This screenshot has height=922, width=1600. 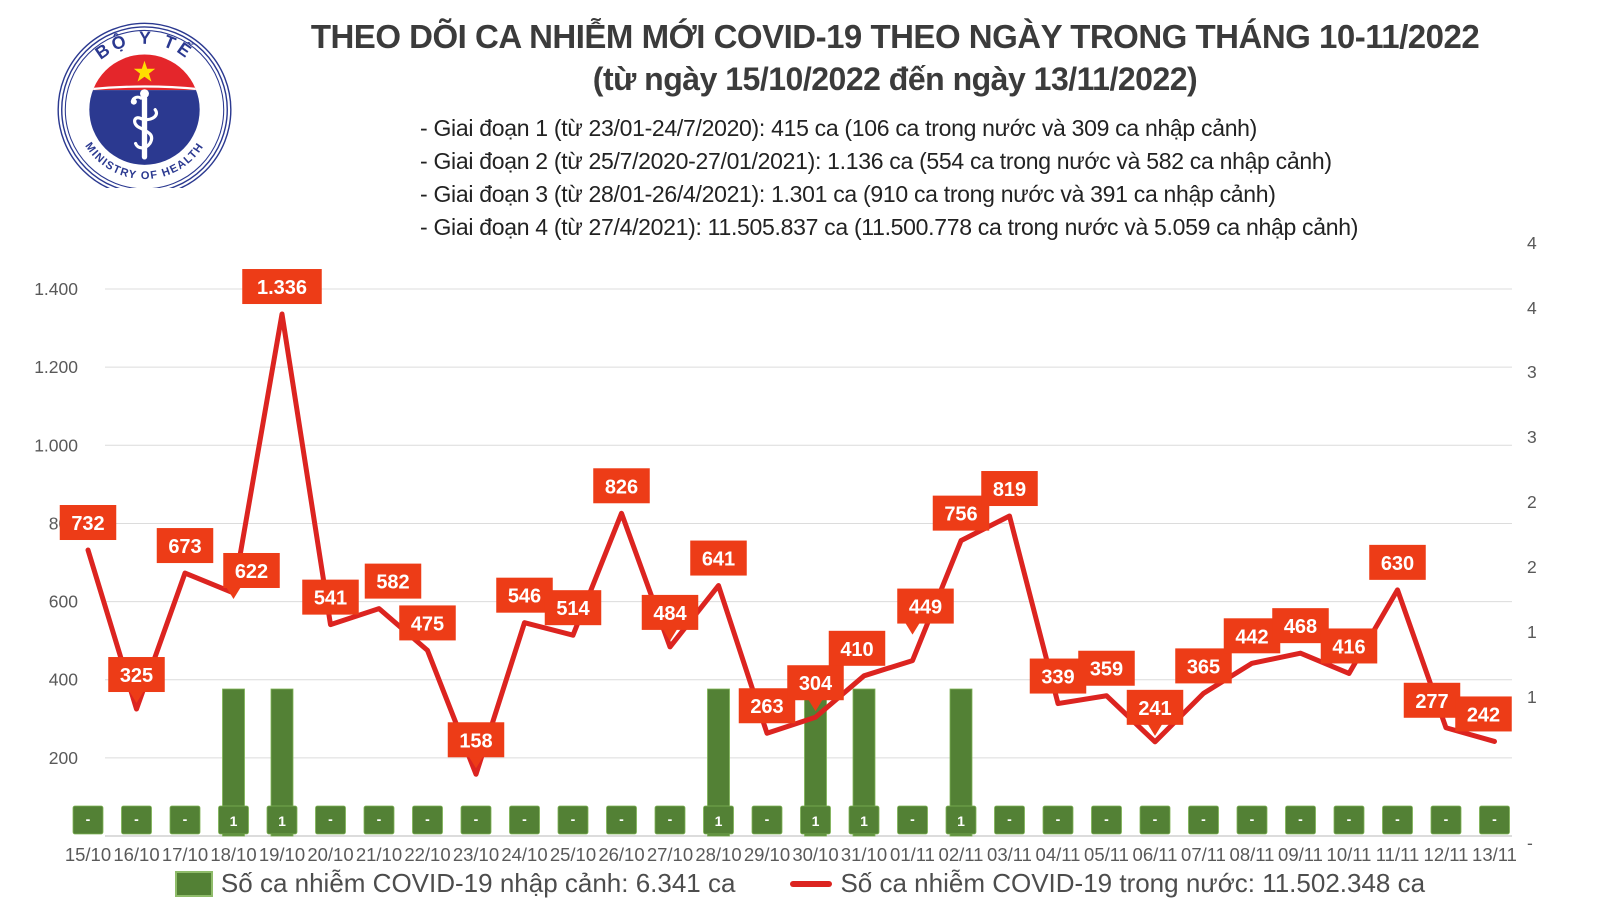 What do you see at coordinates (718, 560) in the screenshot?
I see `case-count-label: 641` at bounding box center [718, 560].